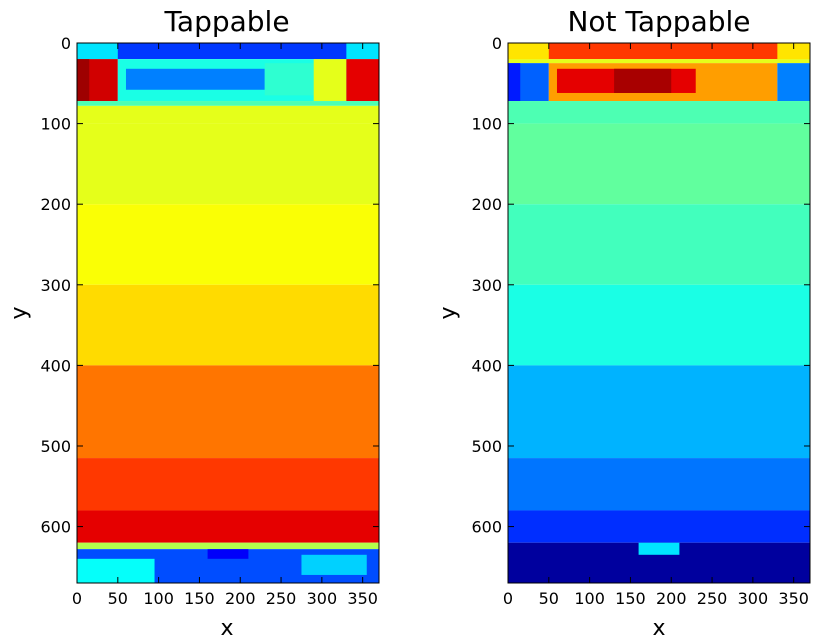 Image resolution: width=831 pixels, height=642 pixels. Describe the element at coordinates (658, 21) in the screenshot. I see `panel-title: Not Tappable` at that location.